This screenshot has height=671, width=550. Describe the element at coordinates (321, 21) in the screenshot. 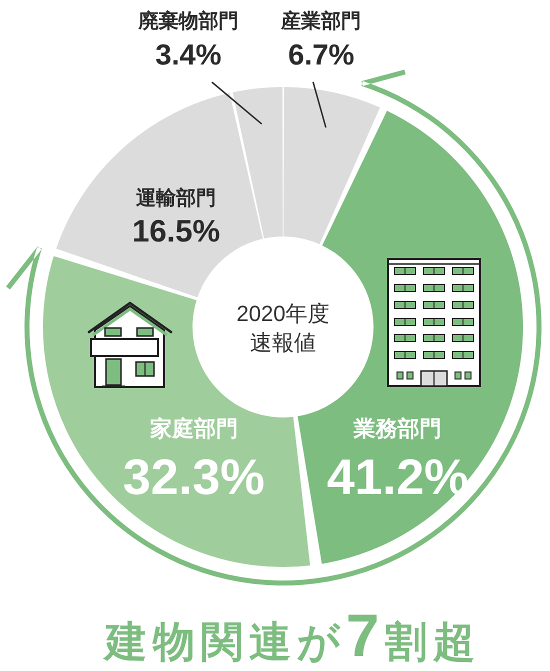

I see `slice-label: 産業部門` at that location.